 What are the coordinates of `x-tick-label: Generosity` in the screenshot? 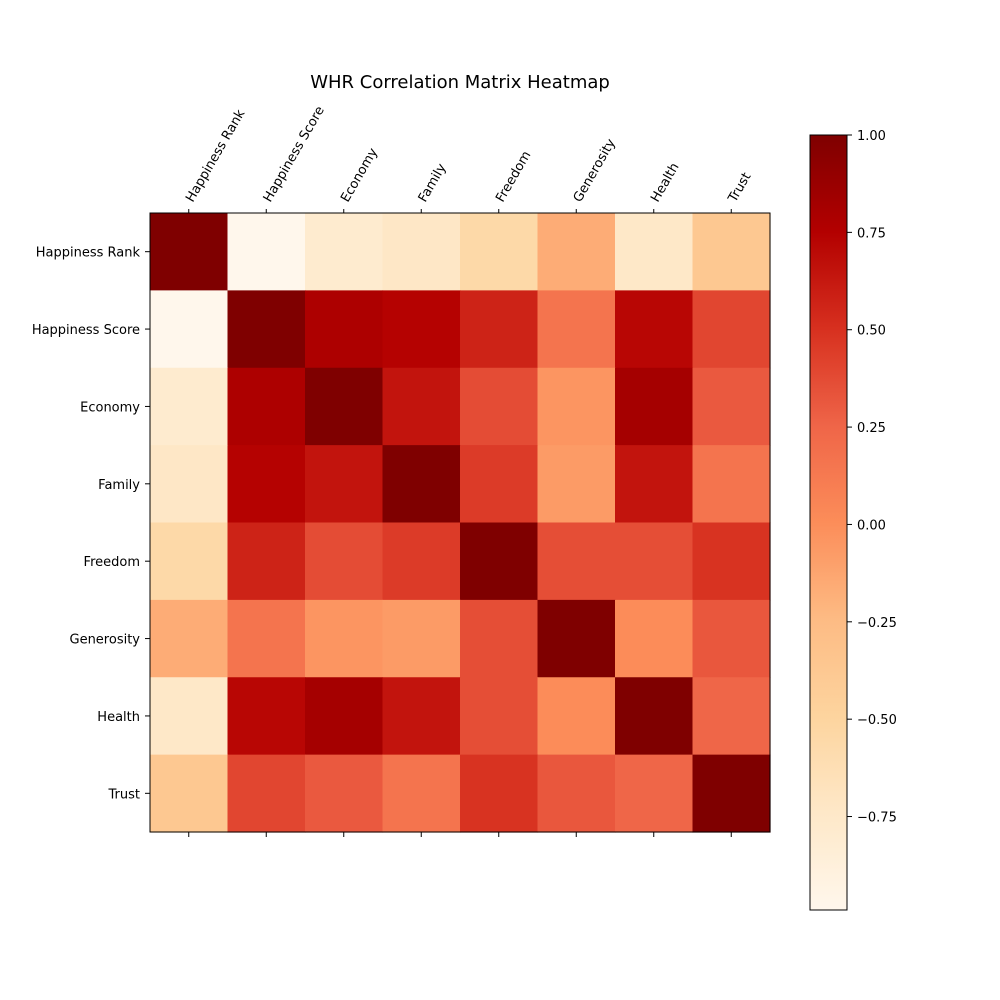 It's located at (595, 170).